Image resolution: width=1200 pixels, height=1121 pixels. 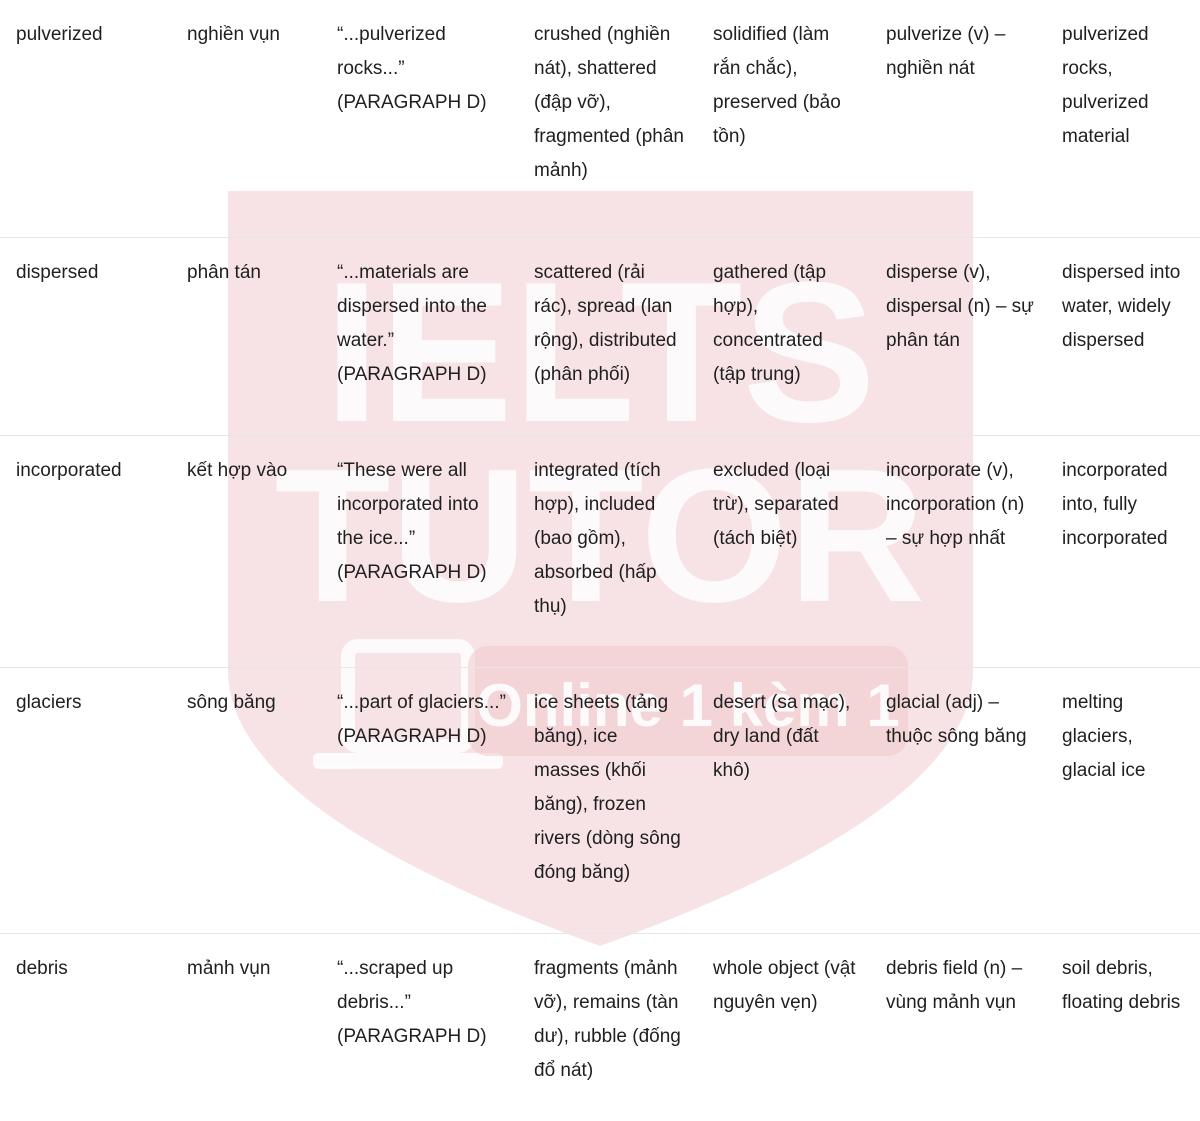 I want to click on word-cell: glaciers, so click(x=49, y=702).